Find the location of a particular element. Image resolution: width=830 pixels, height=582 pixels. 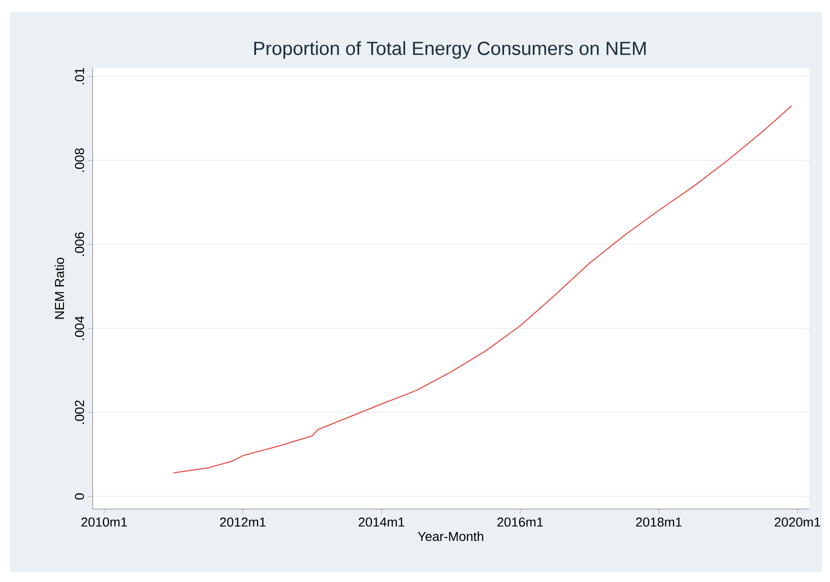

y-tick-label: .004 is located at coordinates (79, 328).